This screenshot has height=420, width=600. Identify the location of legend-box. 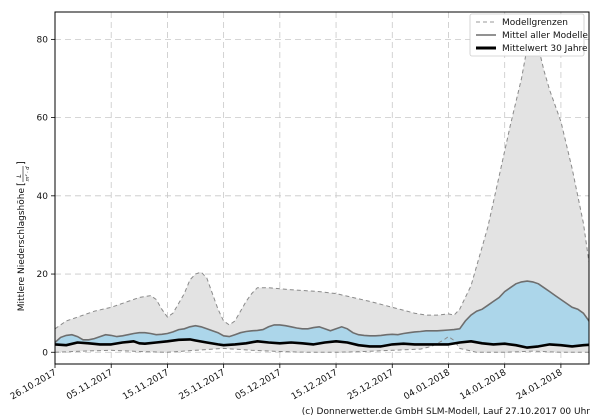
(527, 35).